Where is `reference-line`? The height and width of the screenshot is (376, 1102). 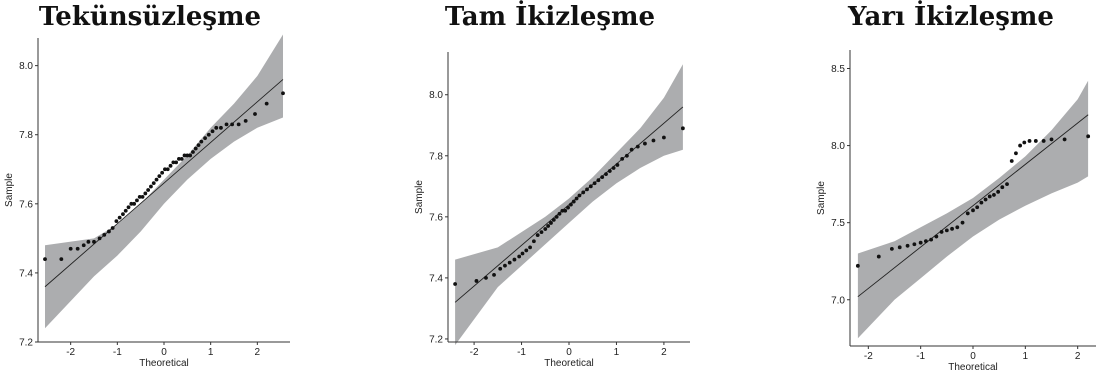
reference-line is located at coordinates (164, 183).